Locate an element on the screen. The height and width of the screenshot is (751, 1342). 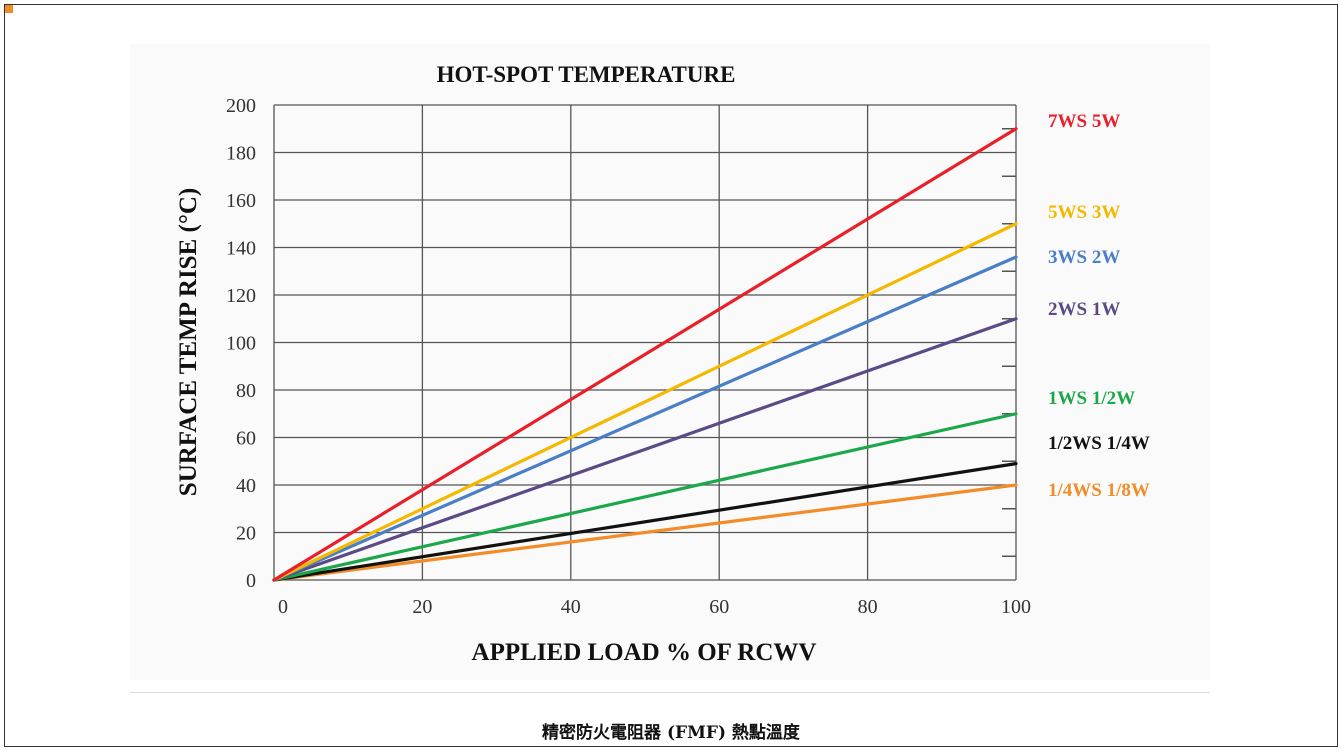
corner-marker is located at coordinates (9, 9).